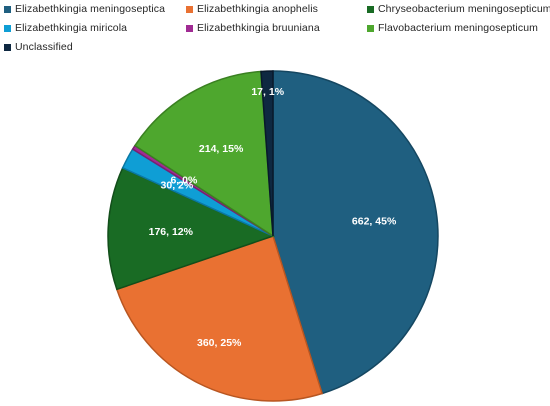 The width and height of the screenshot is (550, 406). Describe the element at coordinates (71, 28) in the screenshot. I see `legend-label: Elizabethkingia miricola` at that location.